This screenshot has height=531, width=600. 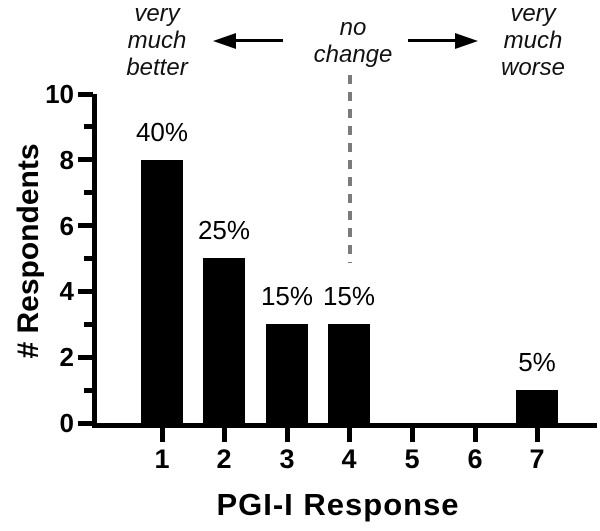 What do you see at coordinates (349, 459) in the screenshot?
I see `x-tick-label: 4` at bounding box center [349, 459].